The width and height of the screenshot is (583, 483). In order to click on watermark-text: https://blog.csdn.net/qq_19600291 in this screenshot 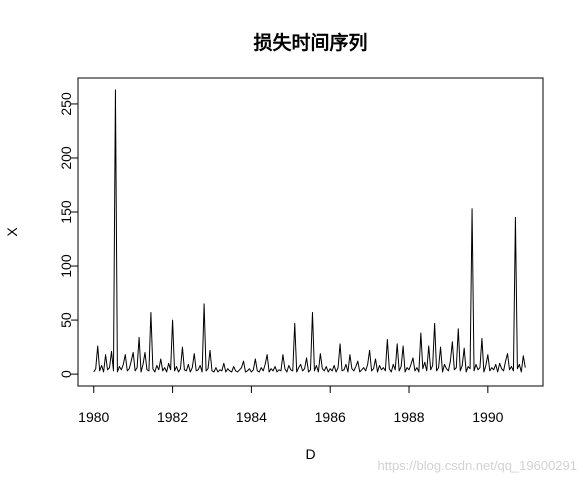, I will do `click(478, 465)`.